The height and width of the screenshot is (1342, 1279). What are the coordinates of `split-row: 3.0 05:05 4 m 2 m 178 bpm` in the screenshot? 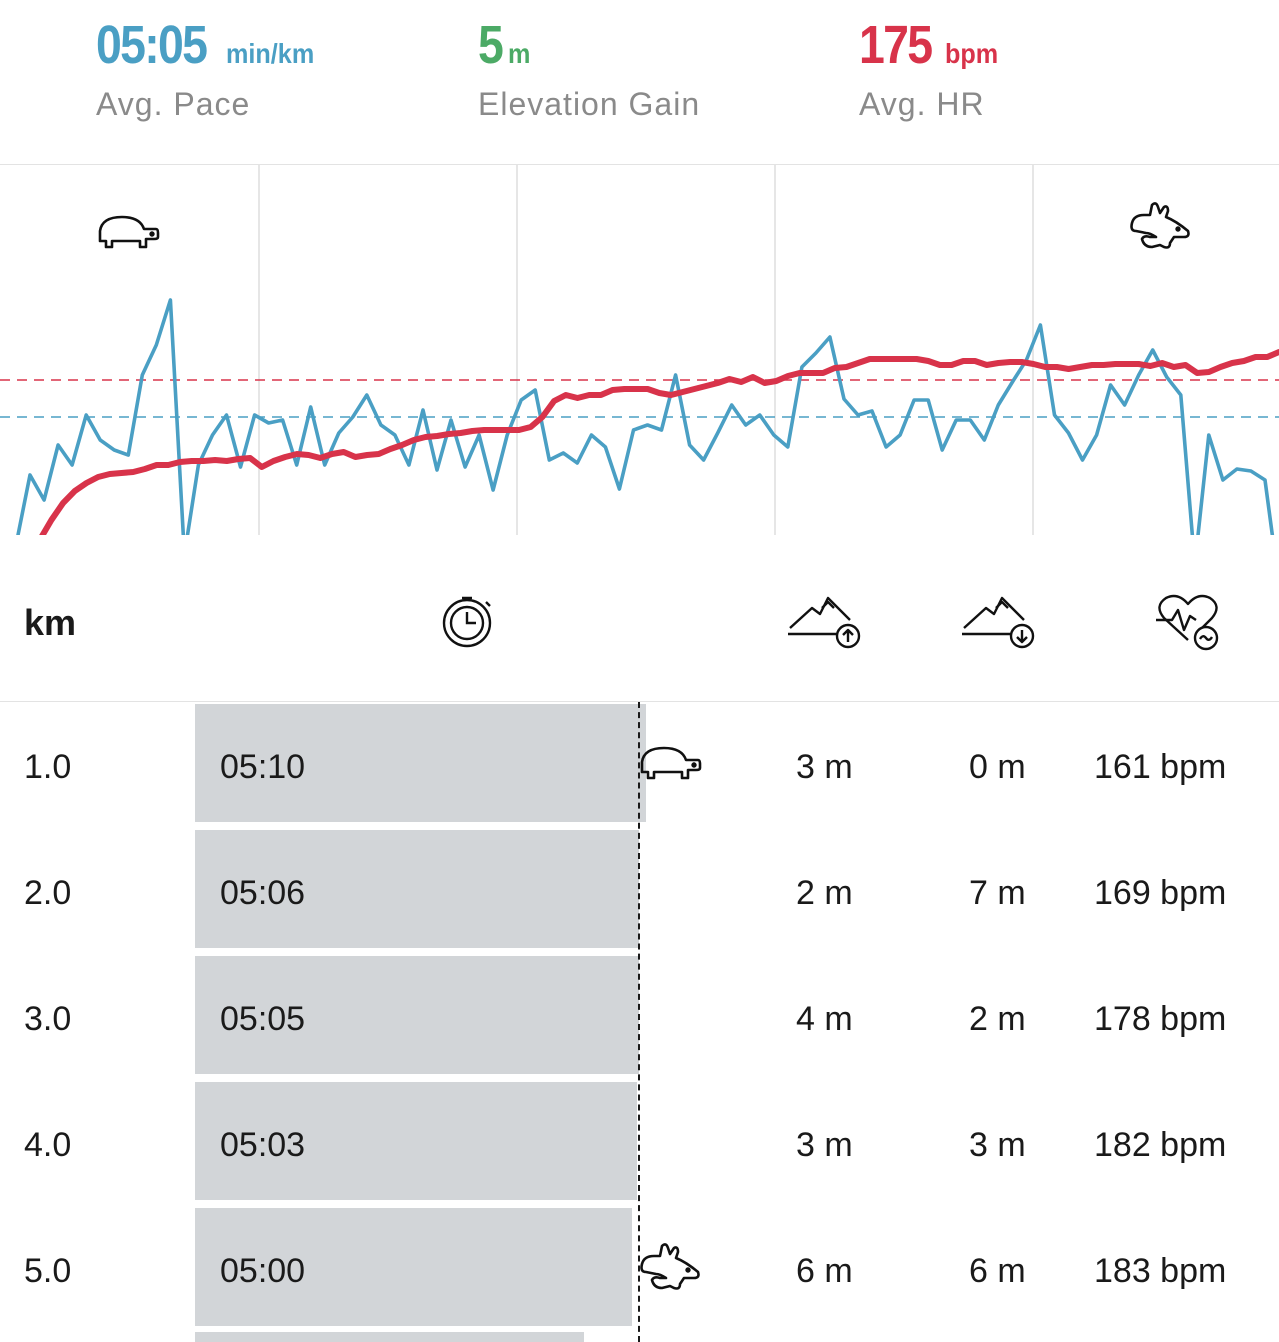 It's located at (639, 1017).